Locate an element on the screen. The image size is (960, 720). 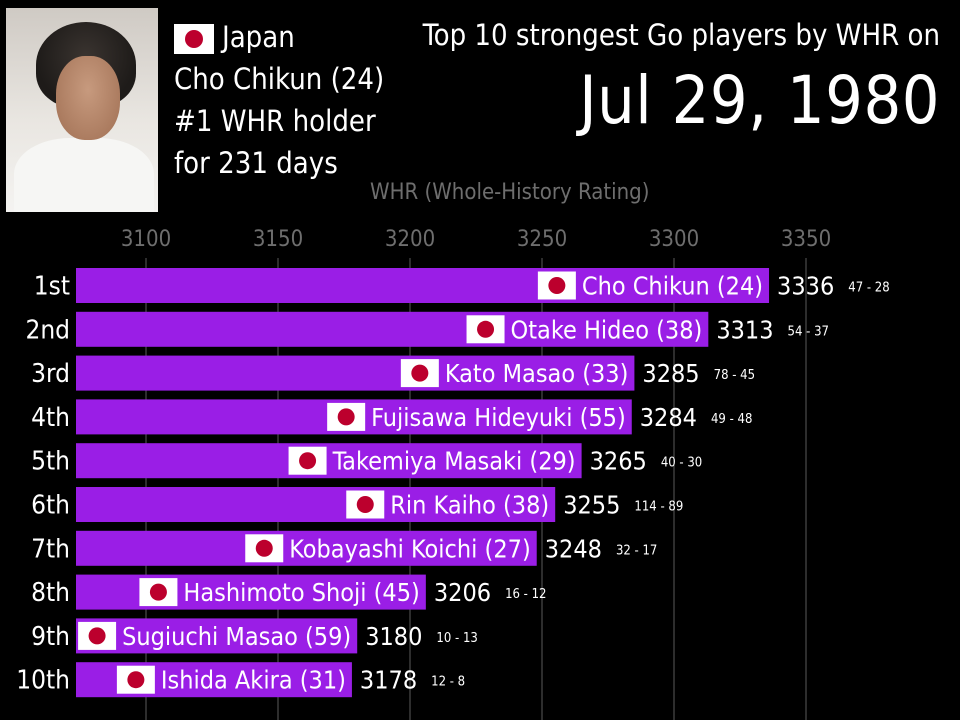
value-label-4: 3284 is located at coordinates (668, 417).